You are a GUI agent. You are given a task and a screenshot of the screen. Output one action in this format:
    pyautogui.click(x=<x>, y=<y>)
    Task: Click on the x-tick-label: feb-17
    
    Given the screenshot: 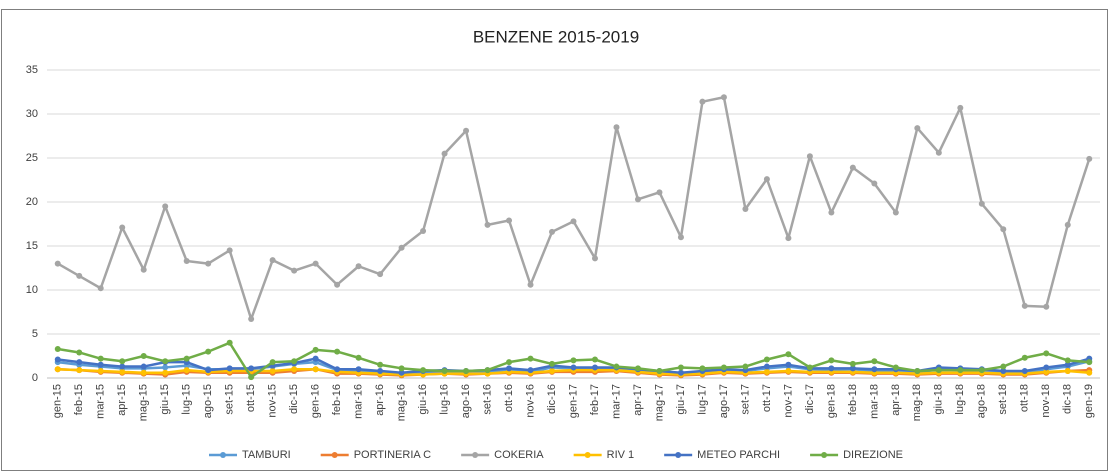 What is the action you would take?
    pyautogui.click(x=595, y=399)
    